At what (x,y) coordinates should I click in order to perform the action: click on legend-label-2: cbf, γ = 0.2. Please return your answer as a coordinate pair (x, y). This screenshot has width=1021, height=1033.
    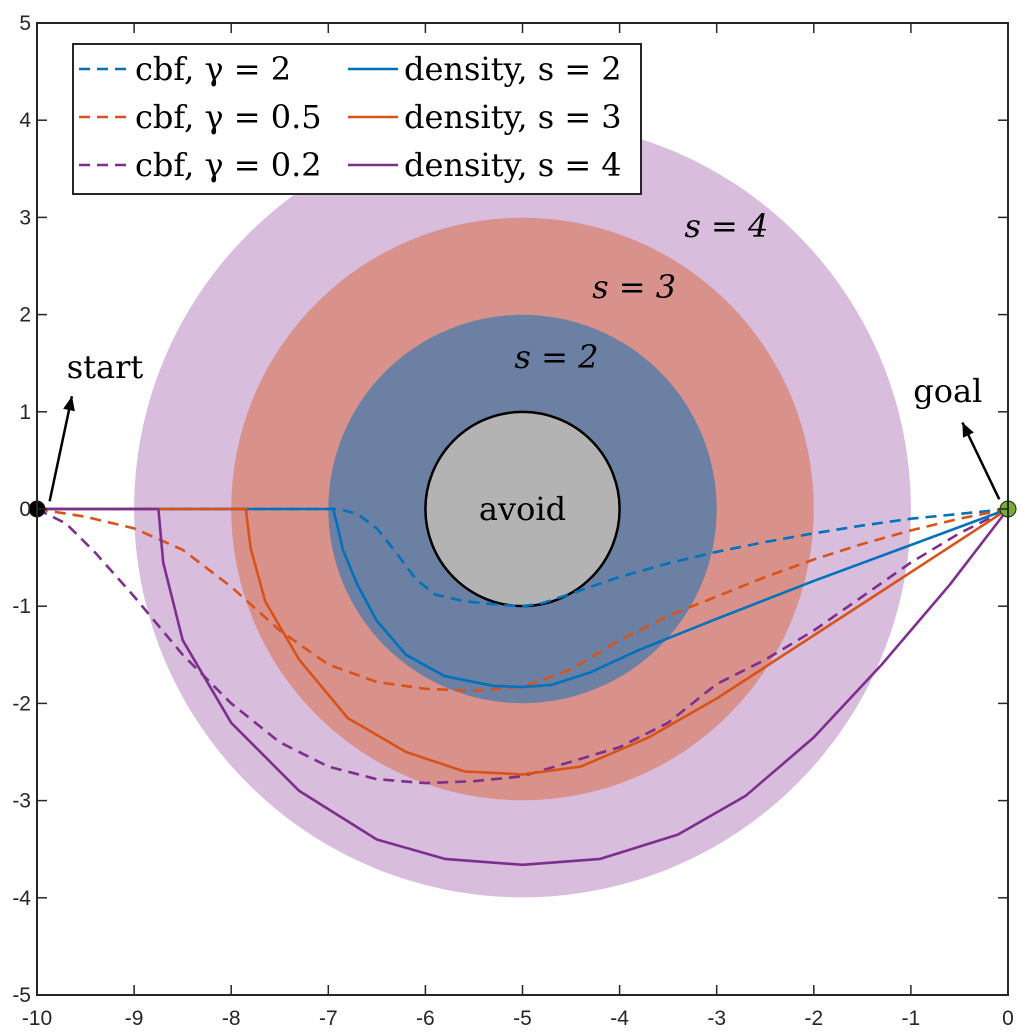
    Looking at the image, I should click on (228, 165).